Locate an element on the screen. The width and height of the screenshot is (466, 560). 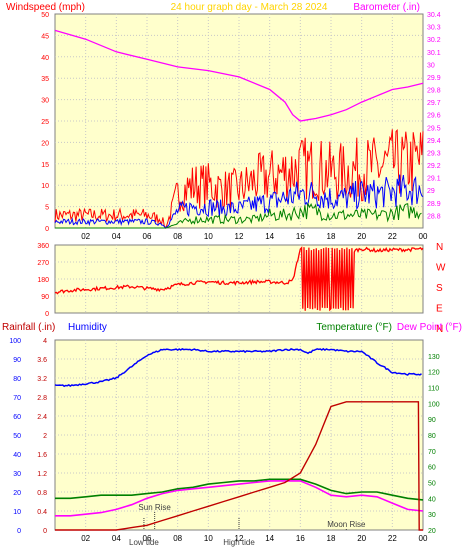
wind-panel-x-tick-label: 16 is located at coordinates (300, 236).